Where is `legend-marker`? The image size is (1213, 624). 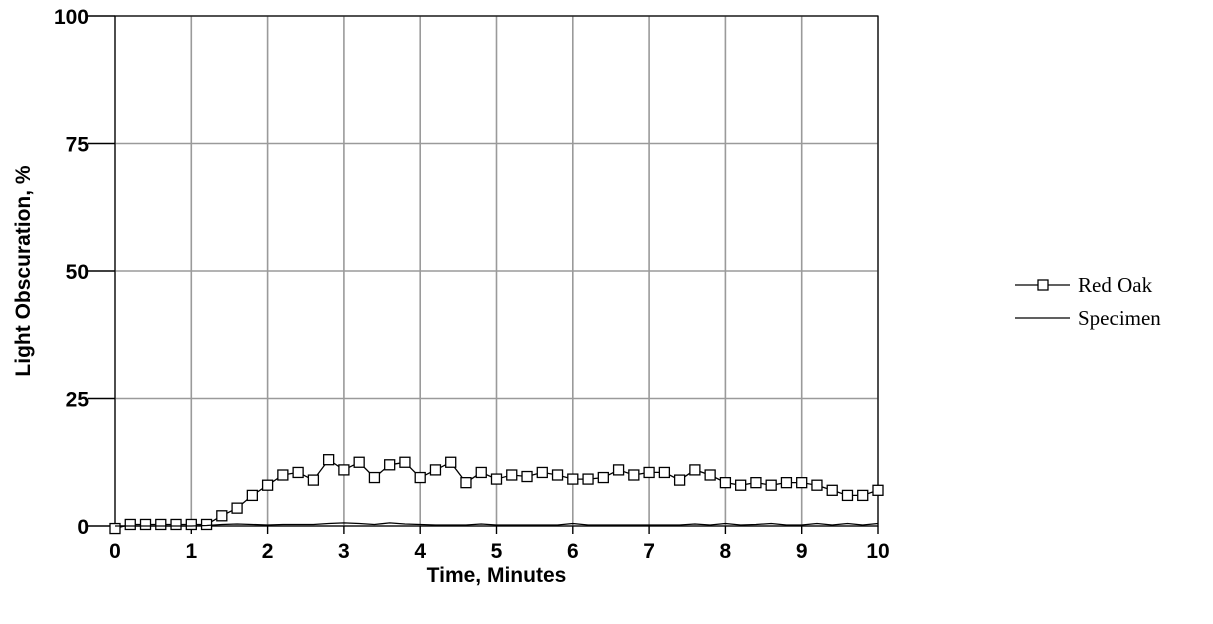 legend-marker is located at coordinates (1043, 285).